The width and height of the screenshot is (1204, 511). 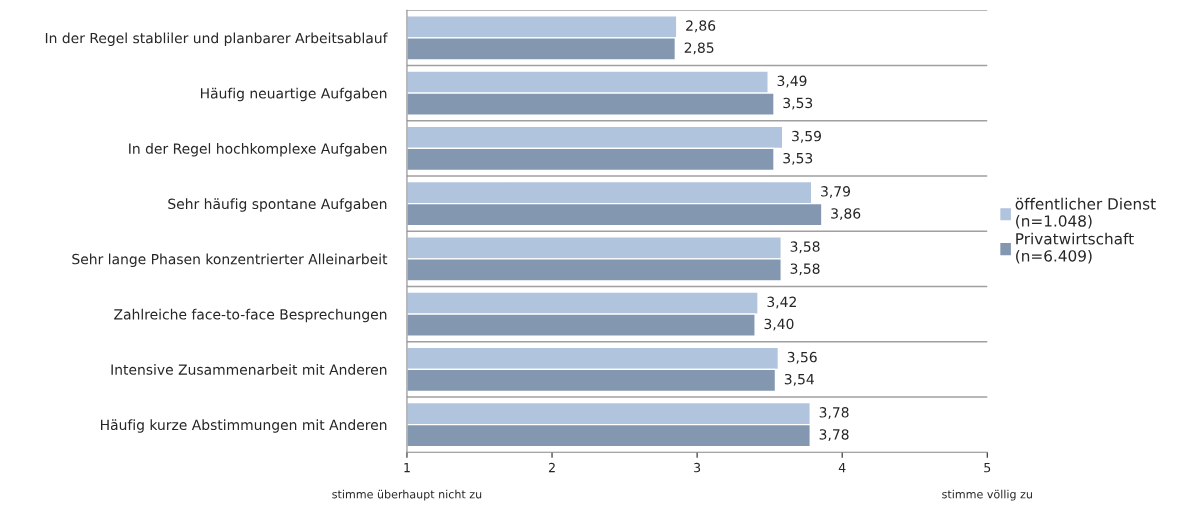 What do you see at coordinates (293, 94) in the screenshot?
I see `y-tick-label: Häufig neuartige Aufgaben` at bounding box center [293, 94].